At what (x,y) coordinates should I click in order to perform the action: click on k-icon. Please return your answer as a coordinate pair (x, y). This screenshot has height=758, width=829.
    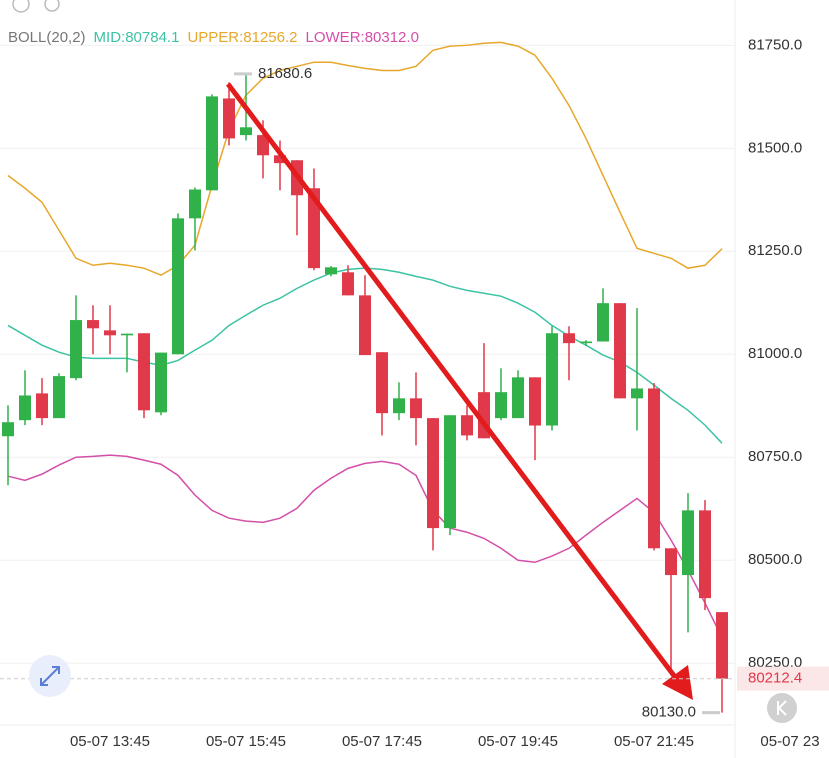
    Looking at the image, I should click on (782, 708).